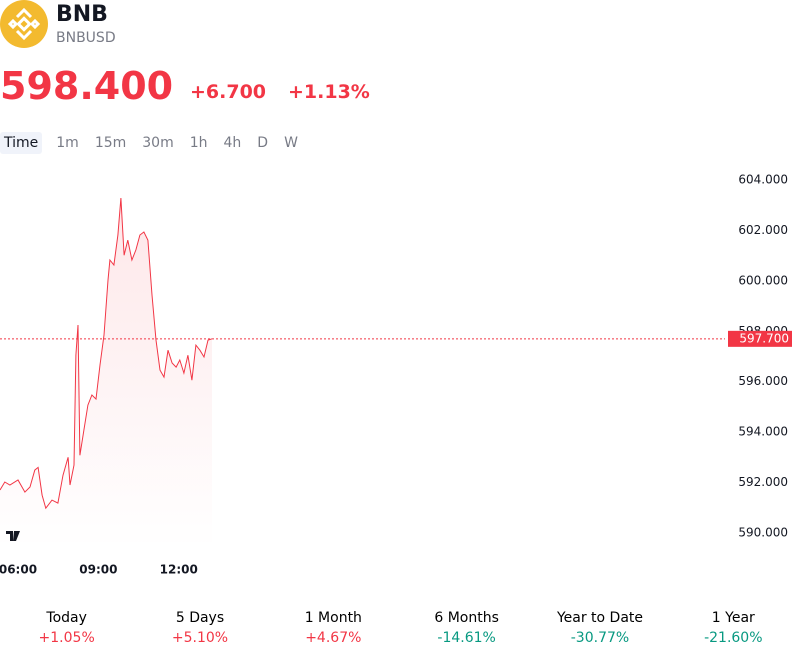 The height and width of the screenshot is (660, 800). Describe the element at coordinates (733, 618) in the screenshot. I see `period-label: 1 Year` at that location.